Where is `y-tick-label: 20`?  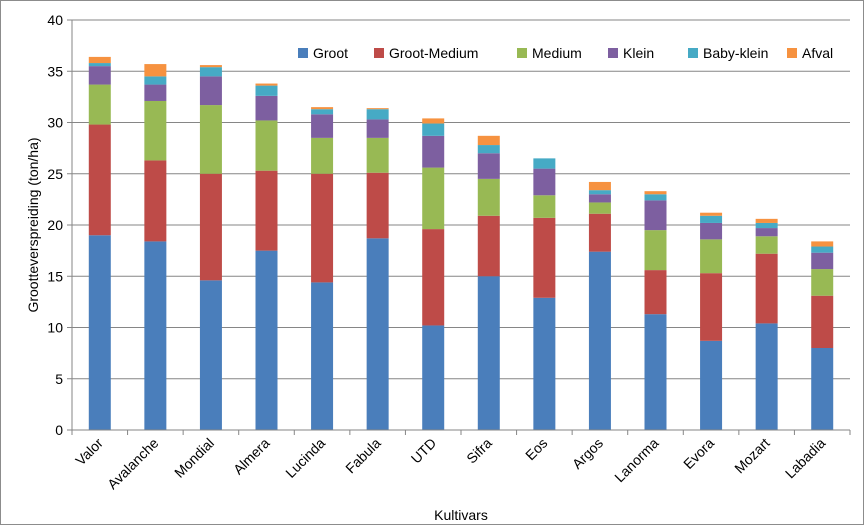 y-tick-label: 20 is located at coordinates (55, 225).